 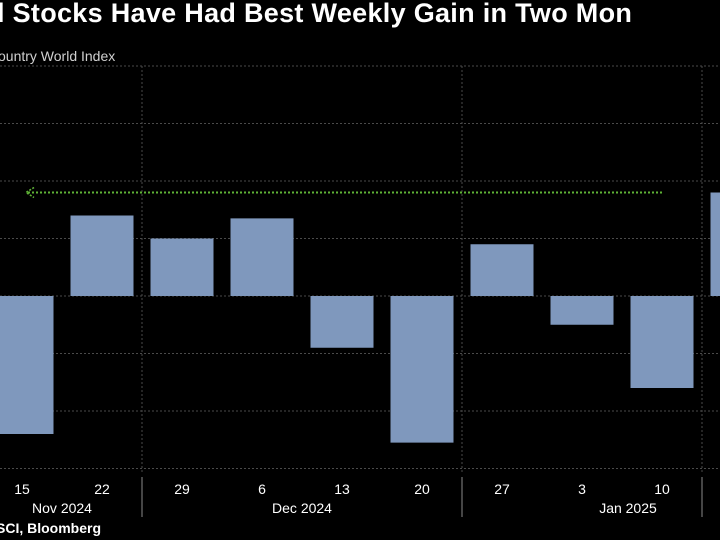 What do you see at coordinates (342, 489) in the screenshot?
I see `x-tick-label: 13` at bounding box center [342, 489].